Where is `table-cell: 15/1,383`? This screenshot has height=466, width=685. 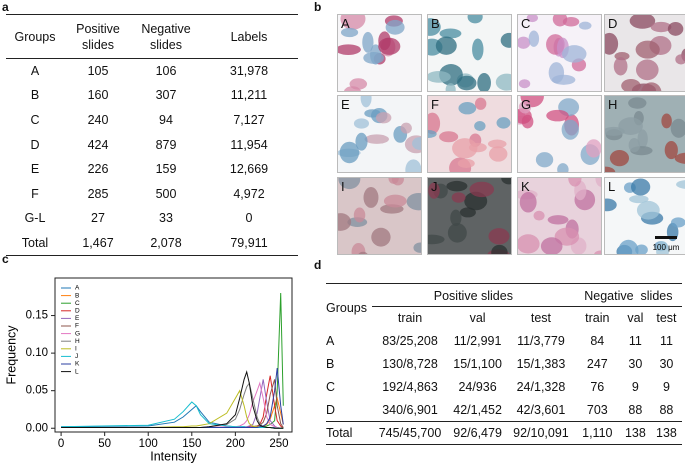 table-cell: 15/1,383 is located at coordinates (541, 364).